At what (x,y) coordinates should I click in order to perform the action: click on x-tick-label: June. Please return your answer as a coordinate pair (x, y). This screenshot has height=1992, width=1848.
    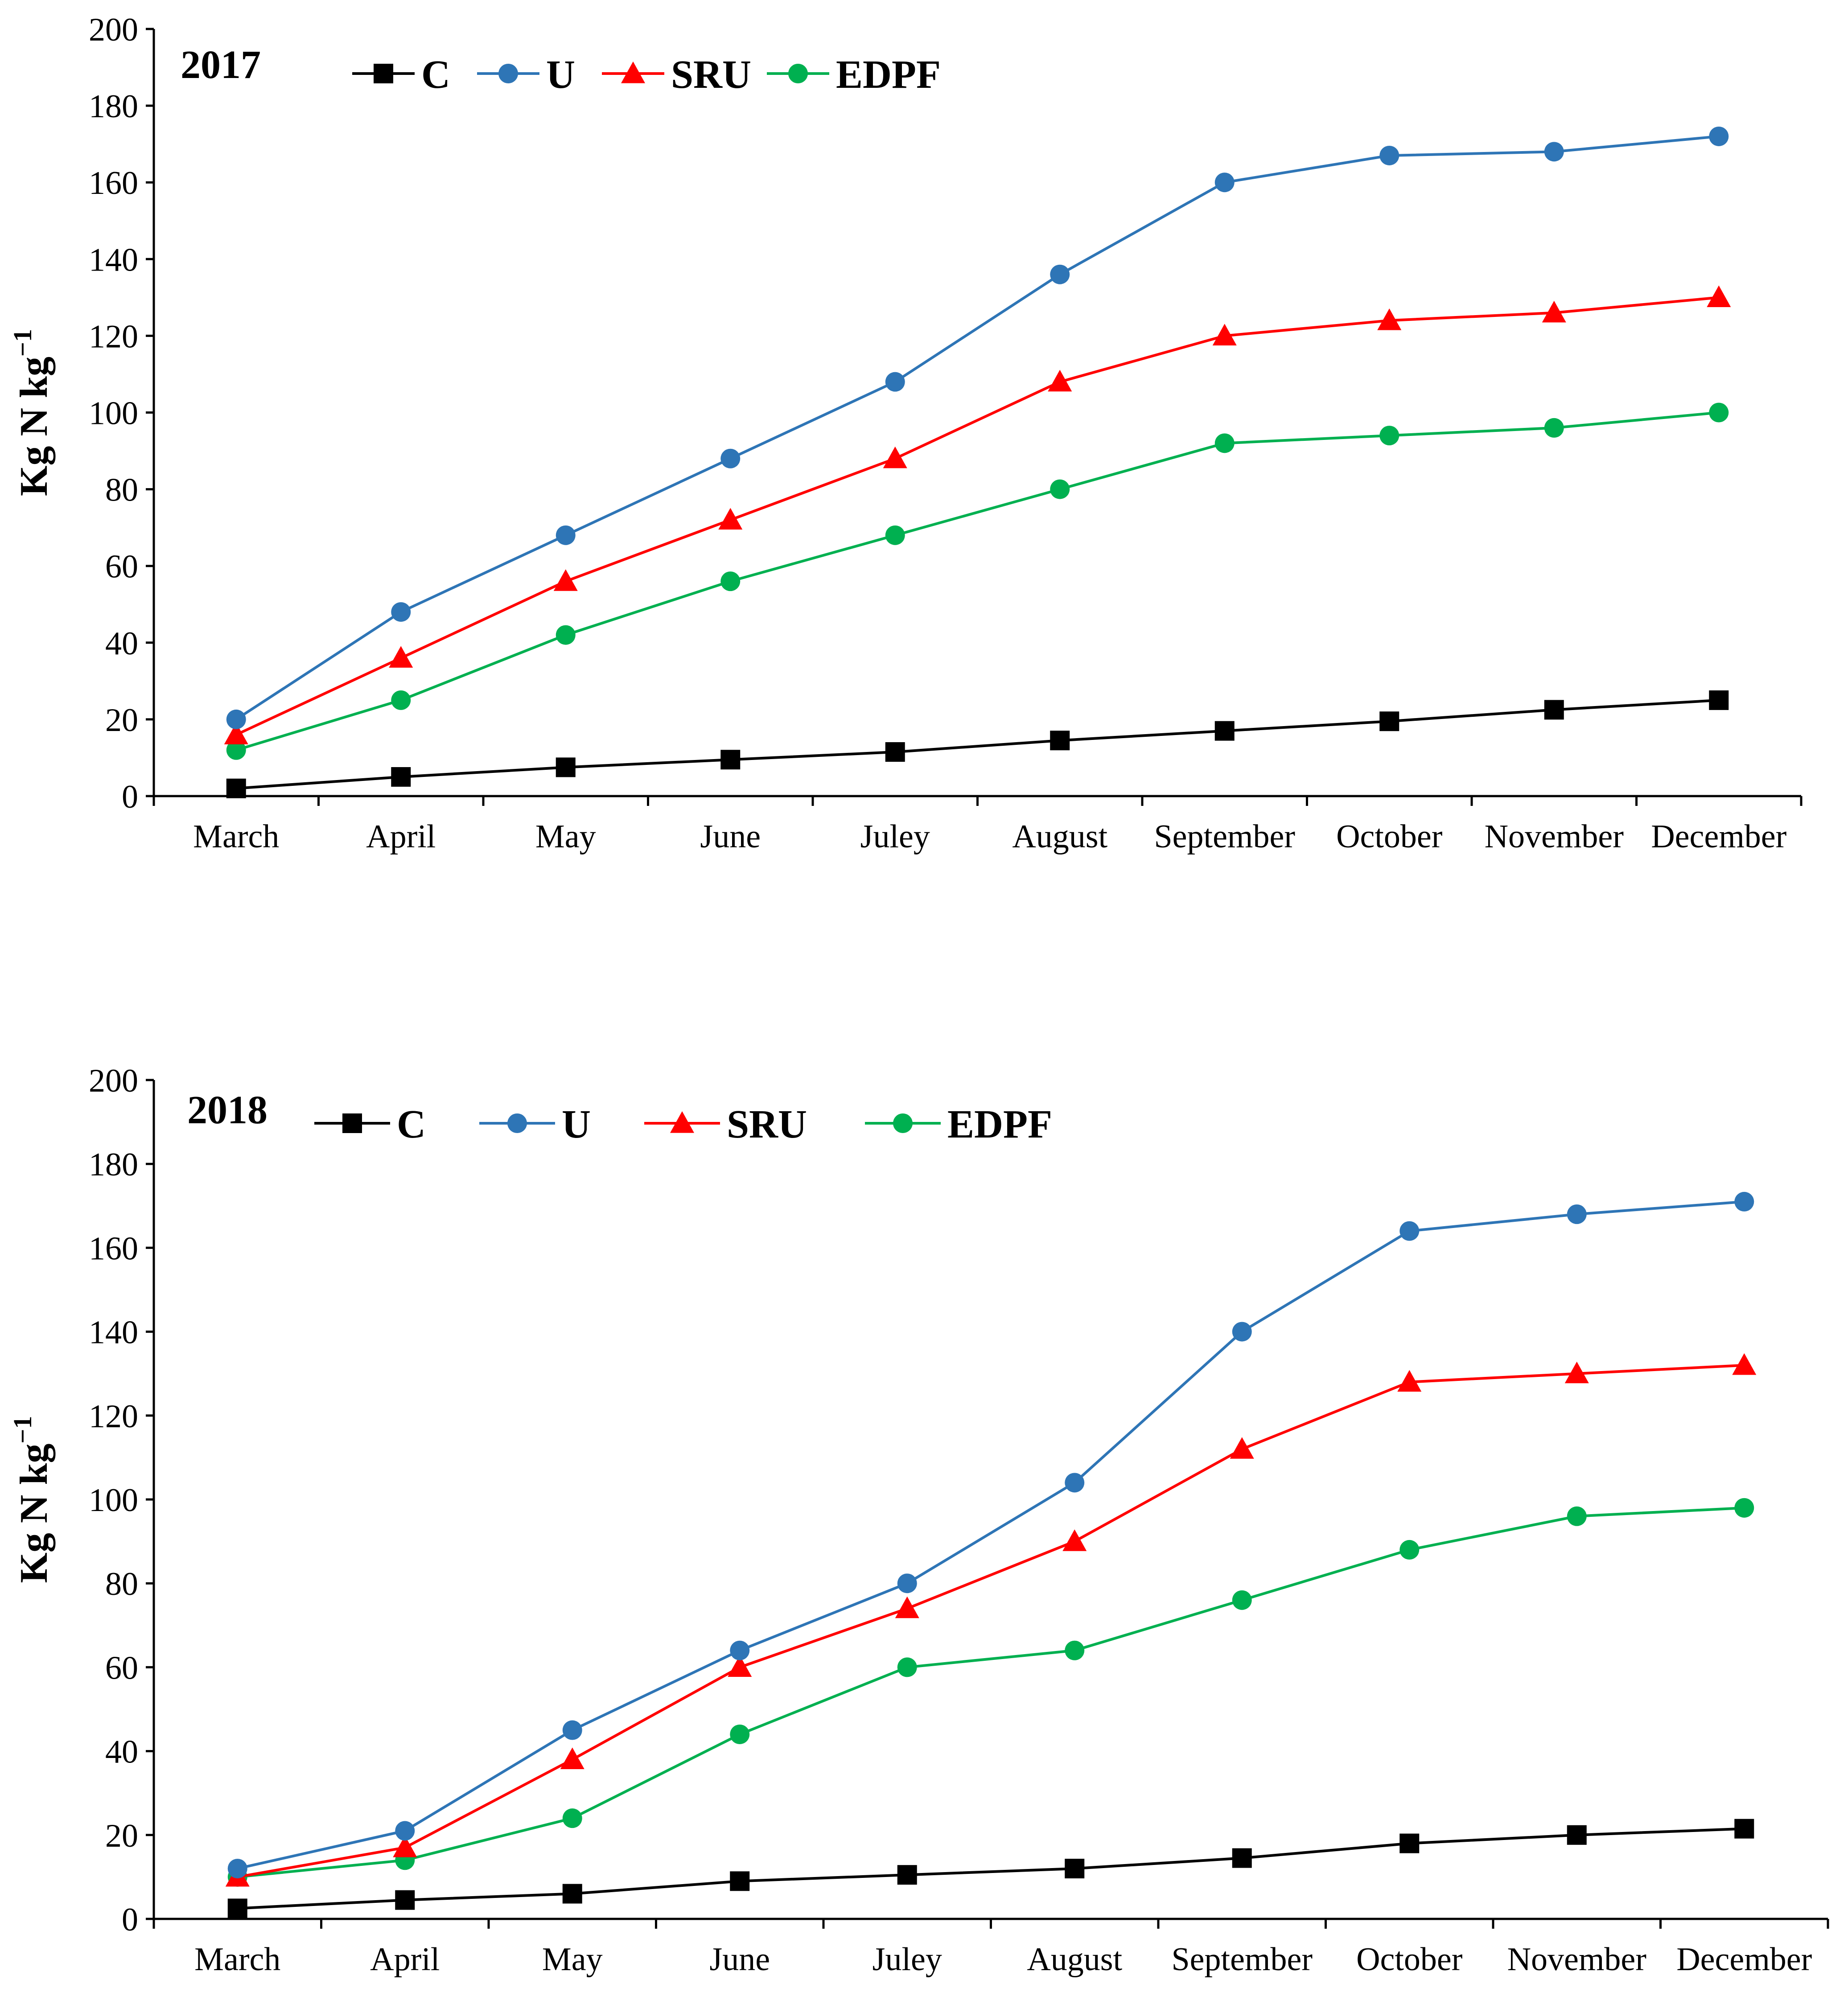
    Looking at the image, I should click on (739, 1960).